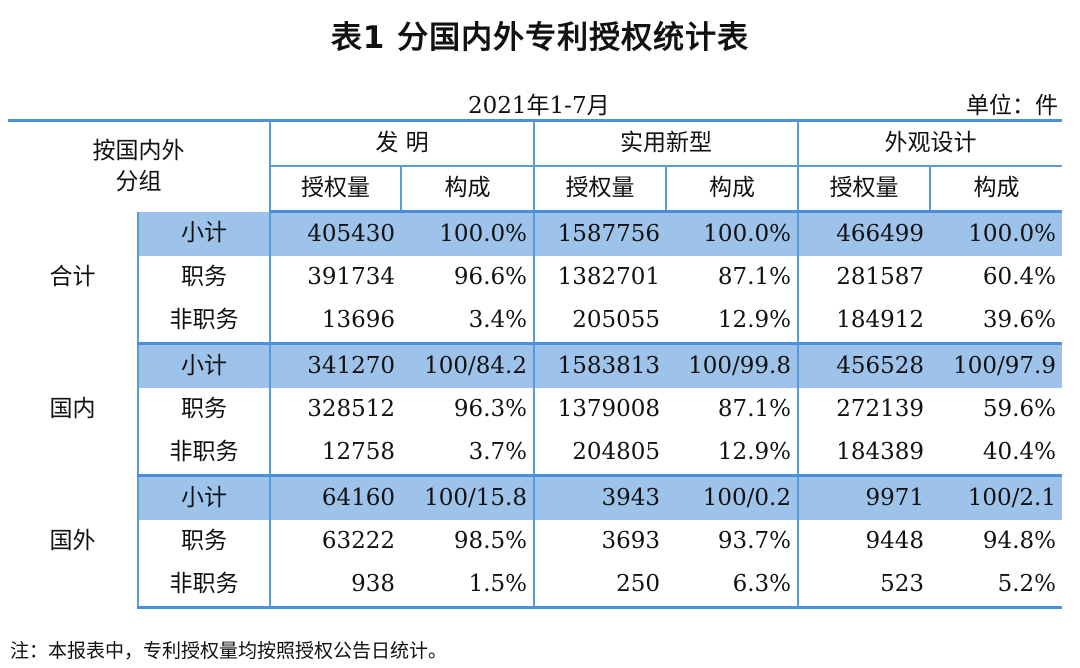 The image size is (1080, 668). I want to click on composition-cell: 100/84.2, so click(467, 365).